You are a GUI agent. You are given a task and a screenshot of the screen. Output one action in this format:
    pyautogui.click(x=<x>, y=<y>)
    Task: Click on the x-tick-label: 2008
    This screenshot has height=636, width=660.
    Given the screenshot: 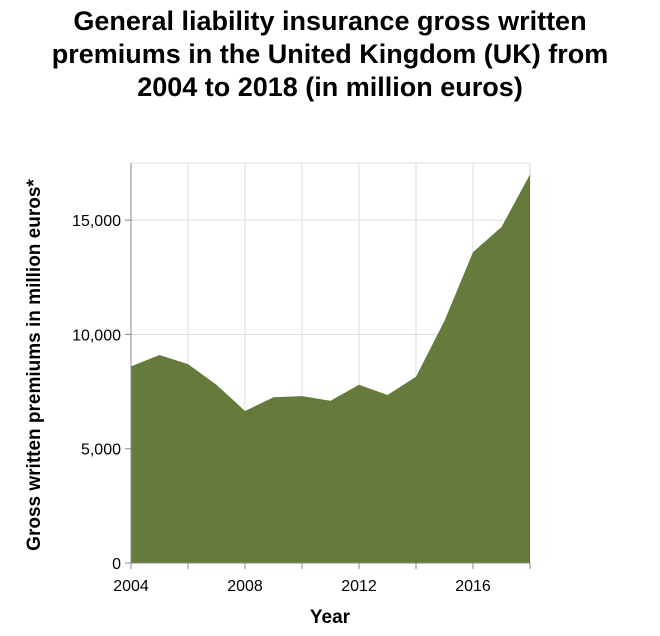 What is the action you would take?
    pyautogui.click(x=245, y=586)
    